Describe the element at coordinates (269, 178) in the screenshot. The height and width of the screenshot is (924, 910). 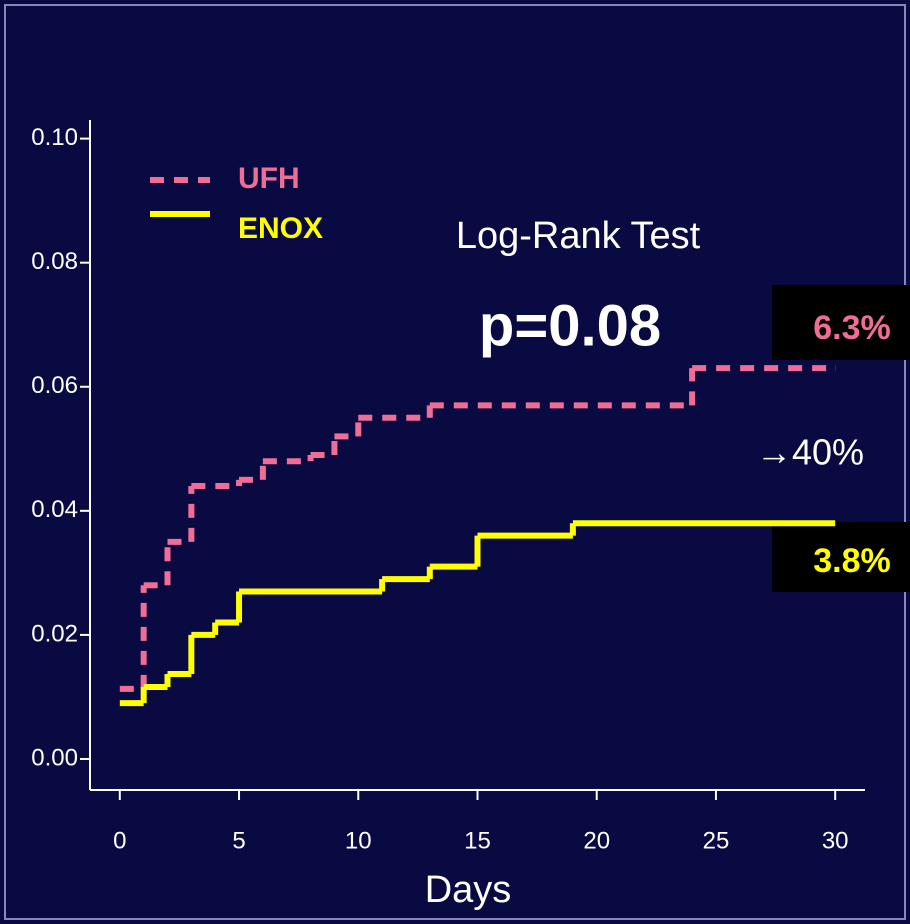
I see `legend-label: UFH` at that location.